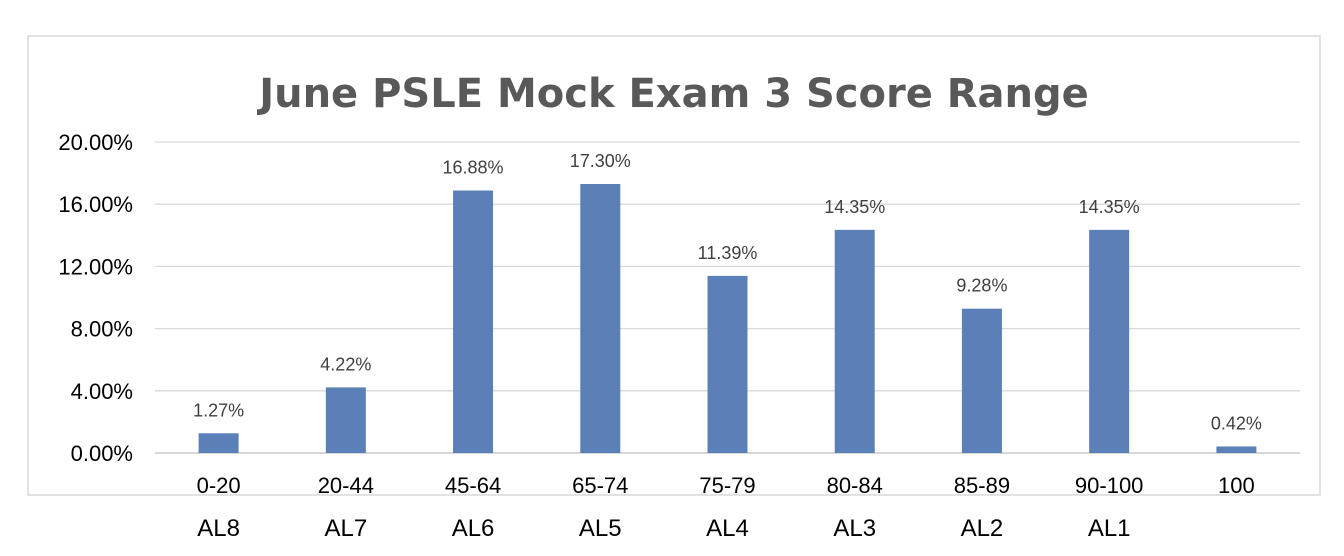 This screenshot has width=1344, height=556. Describe the element at coordinates (102, 453) in the screenshot. I see `y-tick-label: 0.00%` at that location.